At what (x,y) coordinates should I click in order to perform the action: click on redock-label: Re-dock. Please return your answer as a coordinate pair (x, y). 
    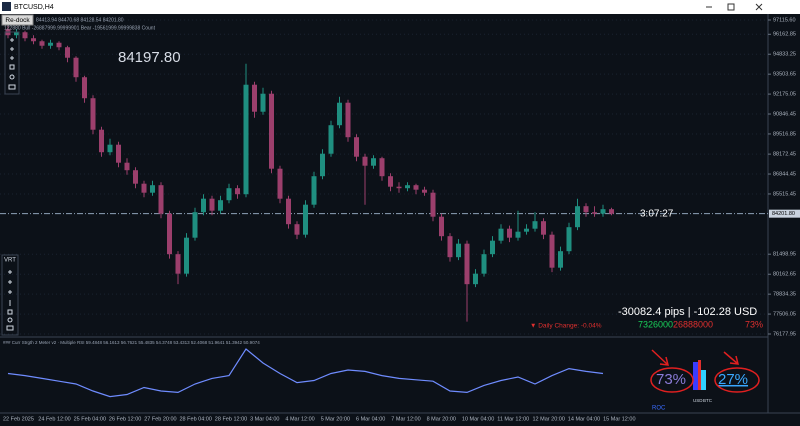
    Looking at the image, I should click on (17, 20).